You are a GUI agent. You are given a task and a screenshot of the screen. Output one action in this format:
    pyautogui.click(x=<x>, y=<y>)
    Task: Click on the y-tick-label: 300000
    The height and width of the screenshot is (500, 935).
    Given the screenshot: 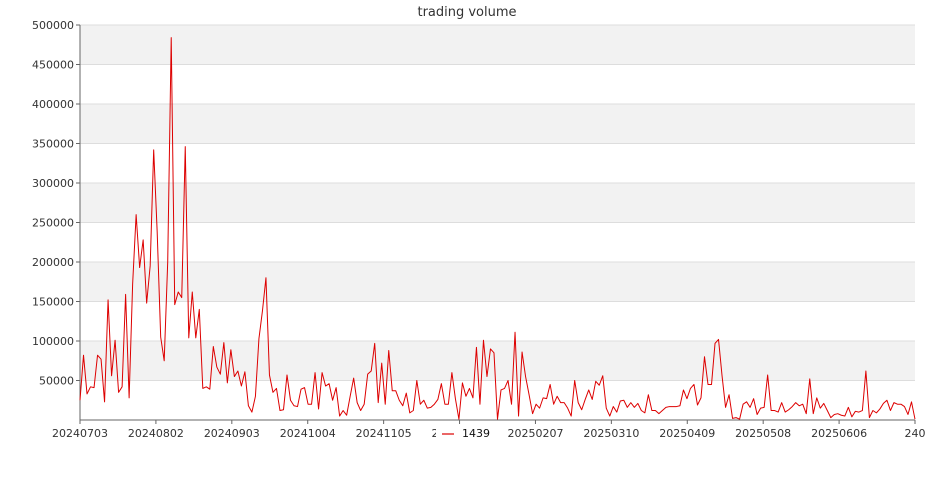 What is the action you would take?
    pyautogui.click(x=53, y=183)
    